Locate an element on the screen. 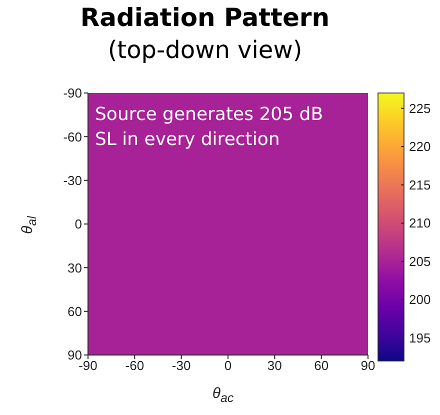 The image size is (440, 415). color-bar-label: 200 is located at coordinates (420, 300).